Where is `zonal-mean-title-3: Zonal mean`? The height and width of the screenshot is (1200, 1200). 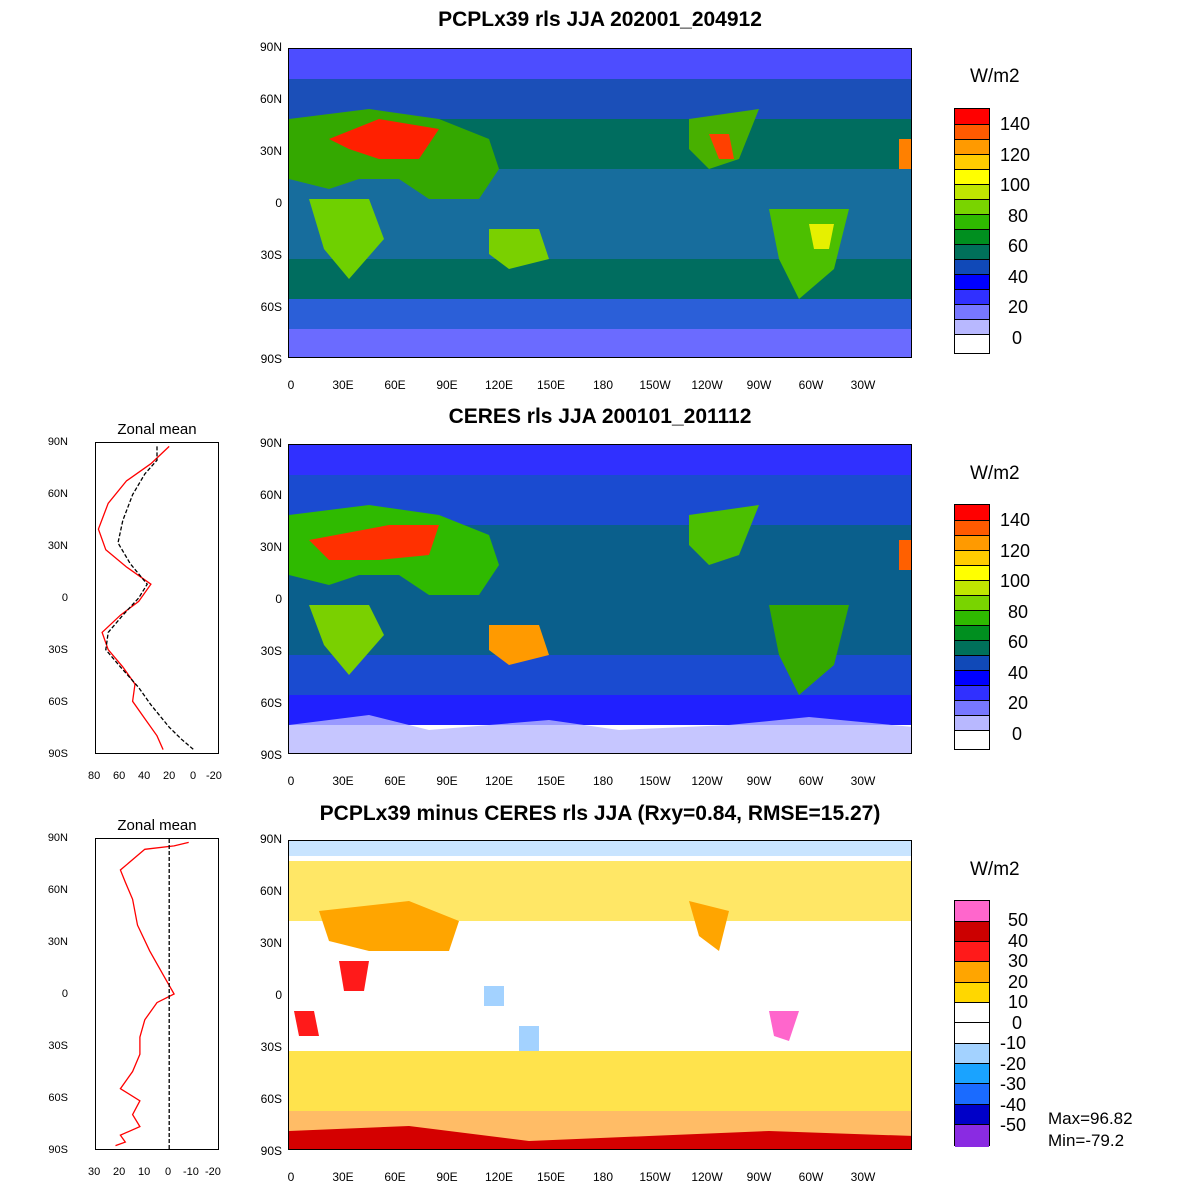 zonal-mean-title-3: Zonal mean is located at coordinates (157, 825).